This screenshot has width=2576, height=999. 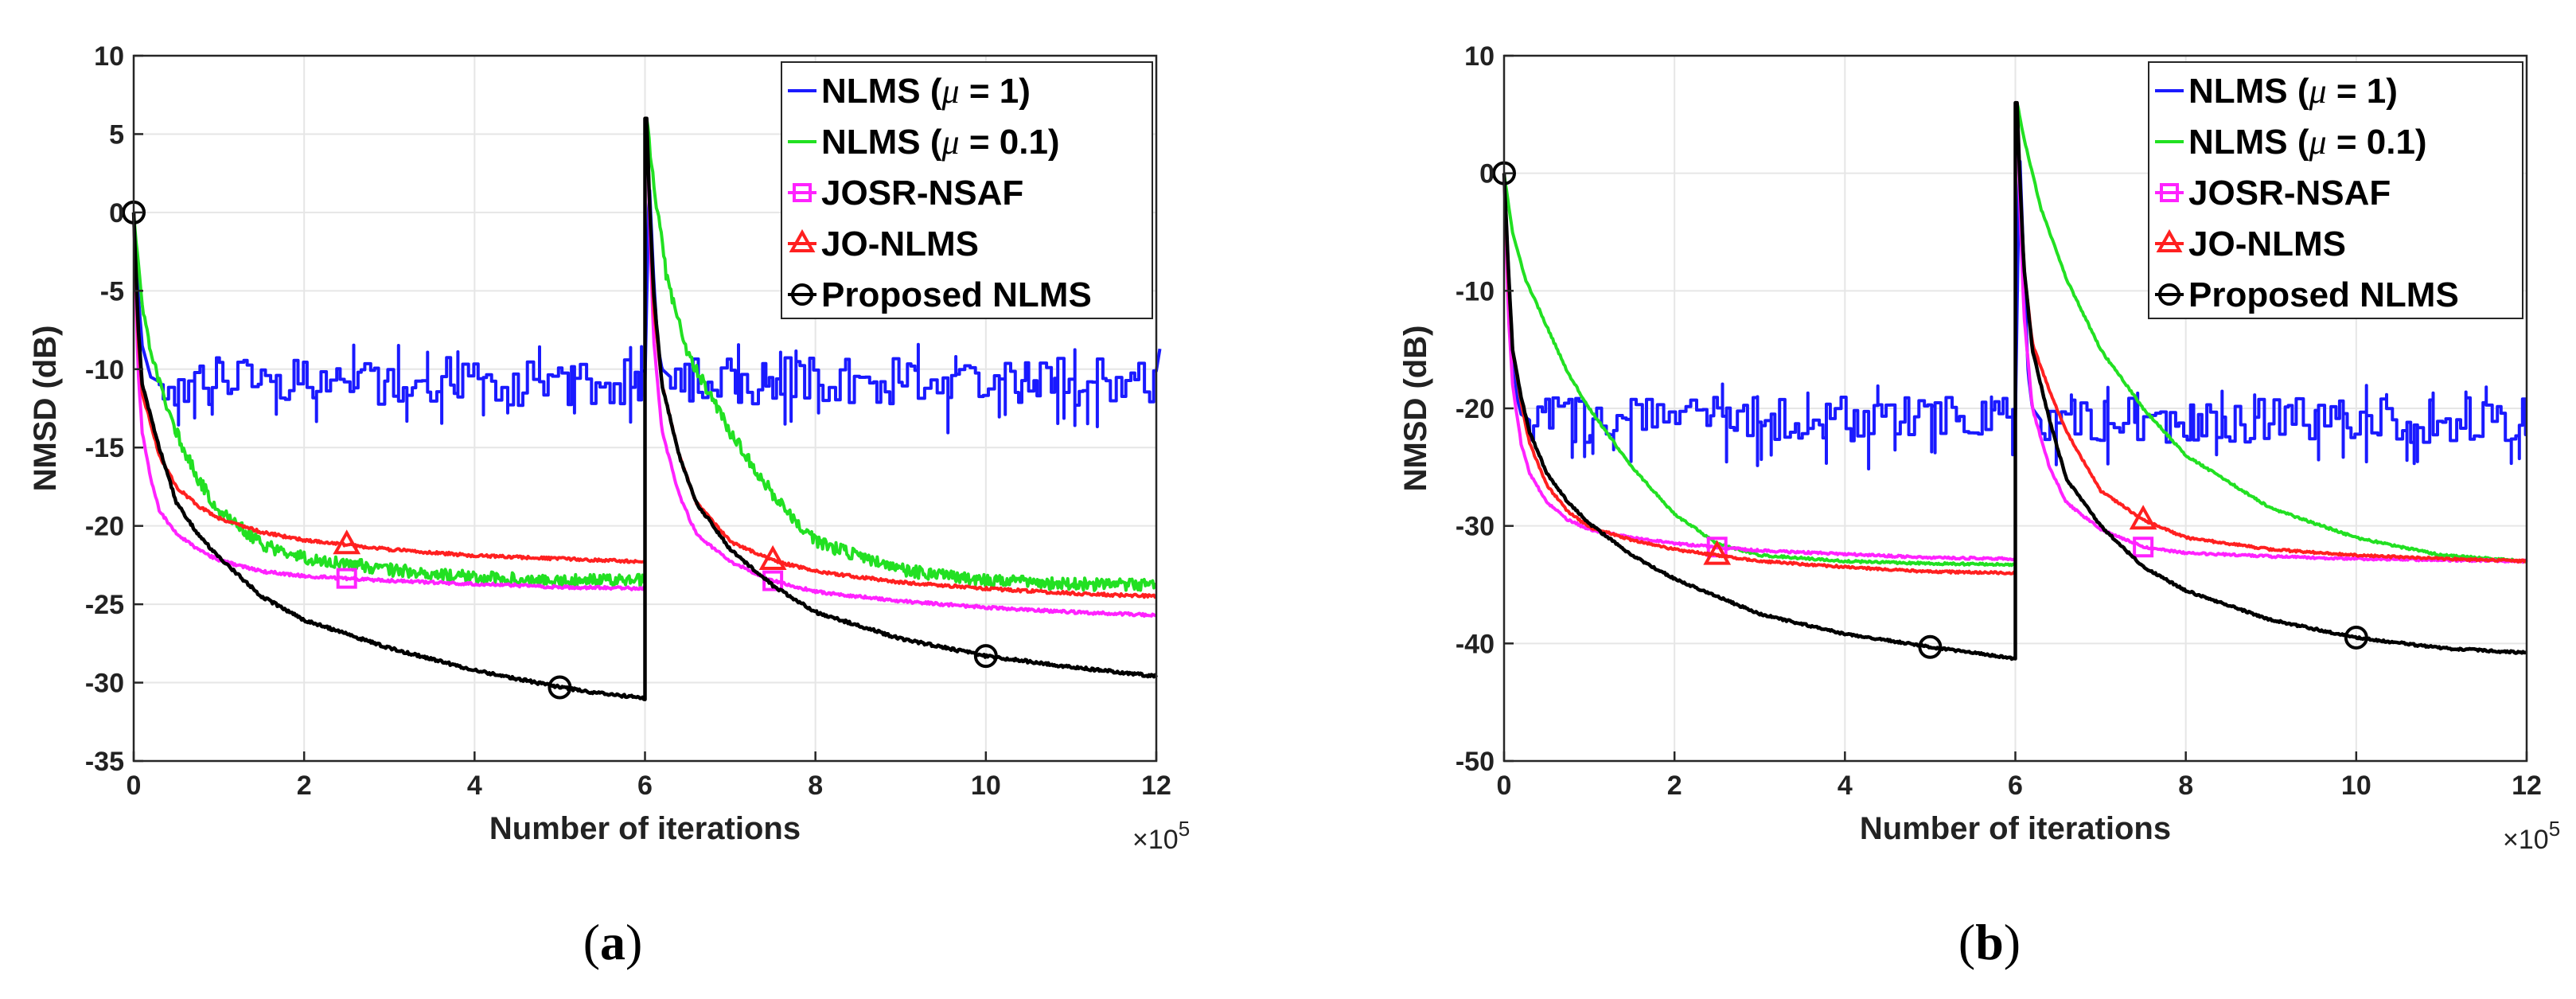 What do you see at coordinates (116, 134) in the screenshot?
I see `y-tick-label: 5` at bounding box center [116, 134].